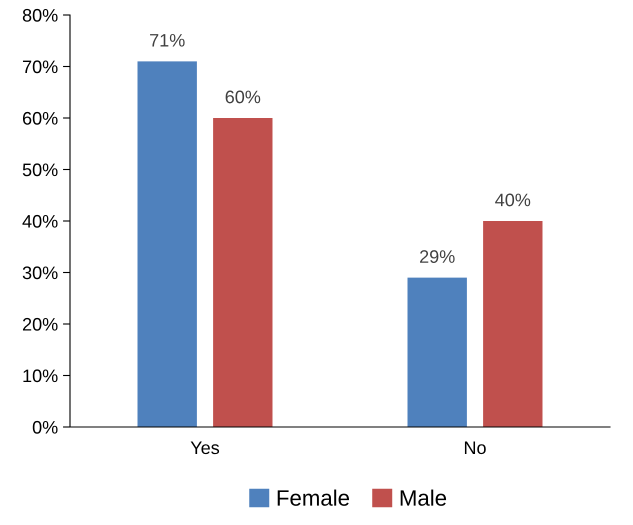 Image resolution: width=633 pixels, height=525 pixels. I want to click on x-tick-label: Yes, so click(205, 448).